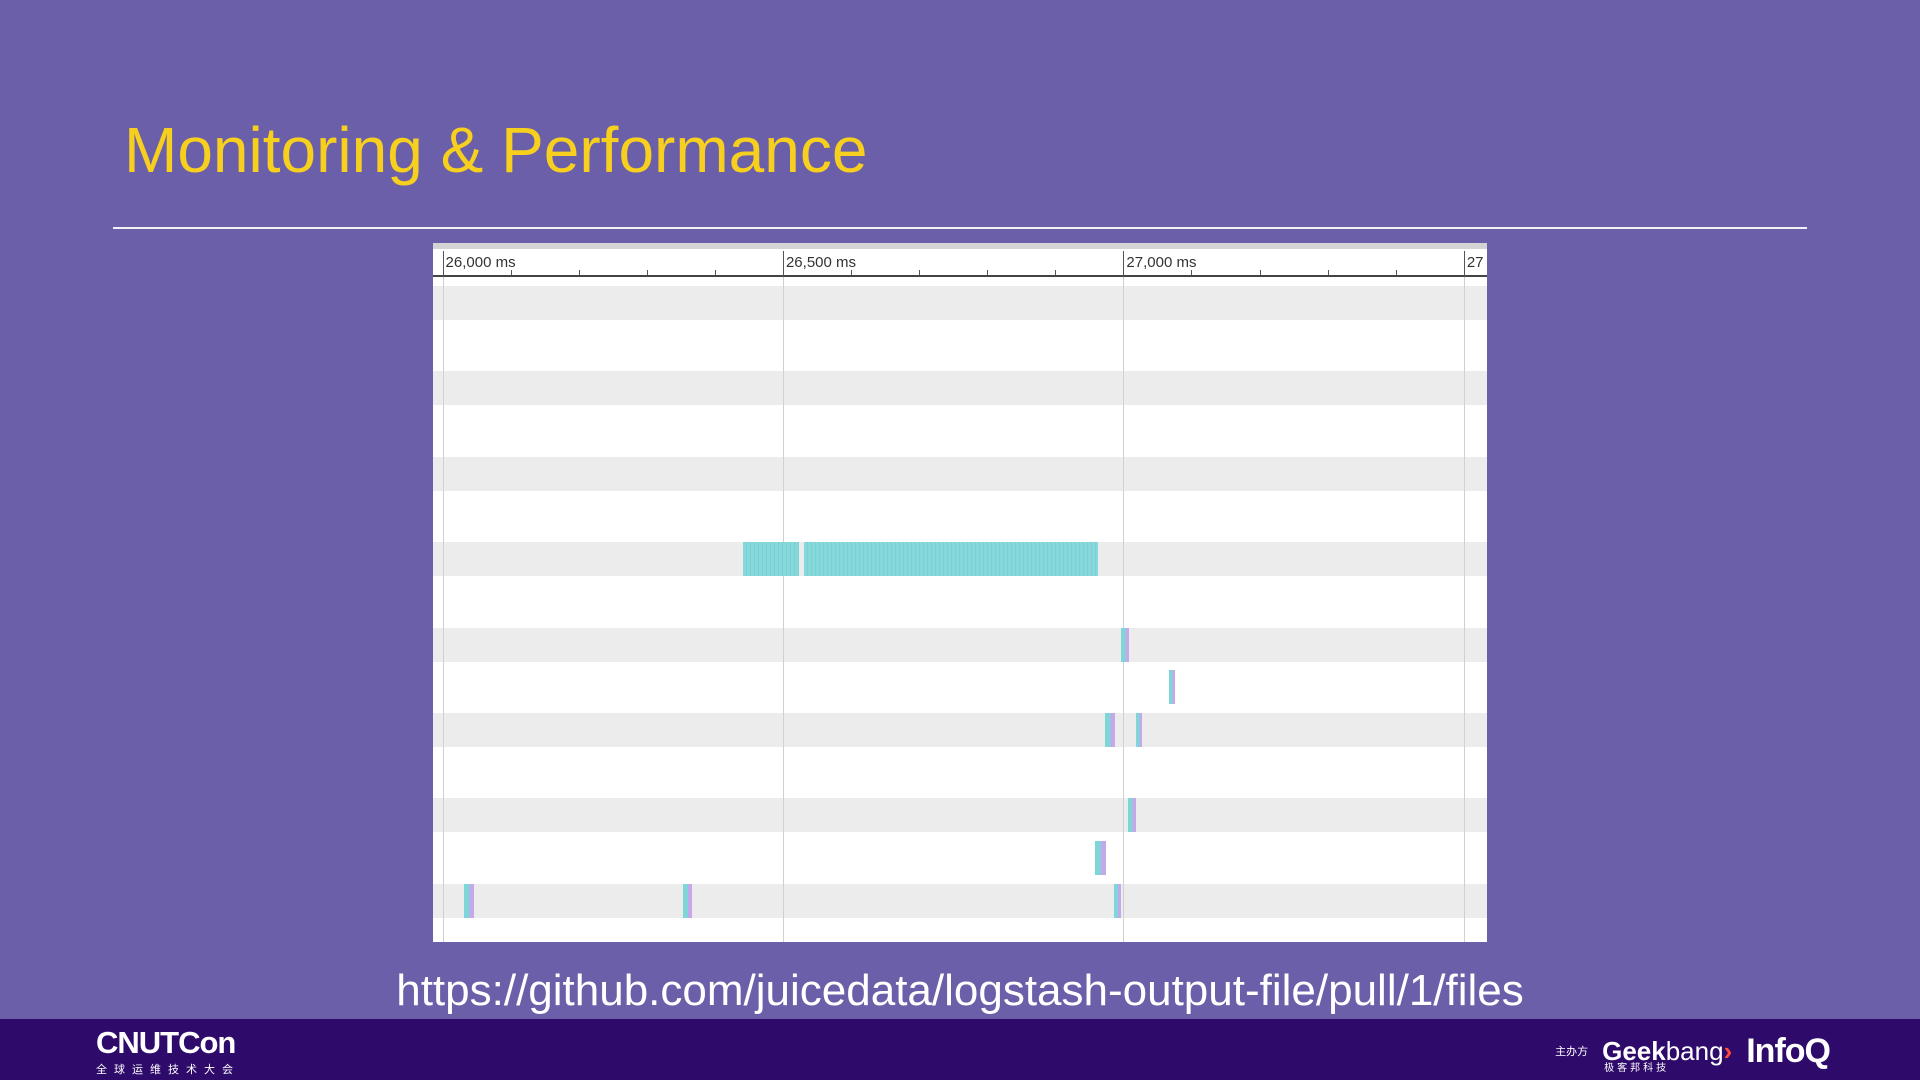  Describe the element at coordinates (496, 150) in the screenshot. I see `slide-title: Monitoring & Performance` at that location.